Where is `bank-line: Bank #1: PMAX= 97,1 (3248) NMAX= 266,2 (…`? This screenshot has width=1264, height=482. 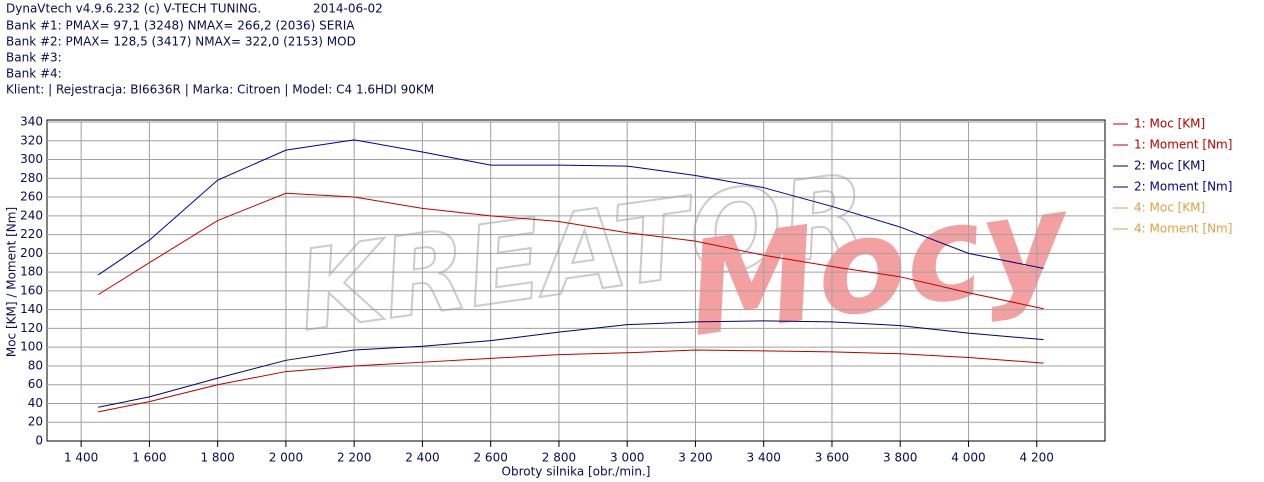 bank-line: Bank #1: PMAX= 97,1 (3248) NMAX= 266,2 (… is located at coordinates (180, 26).